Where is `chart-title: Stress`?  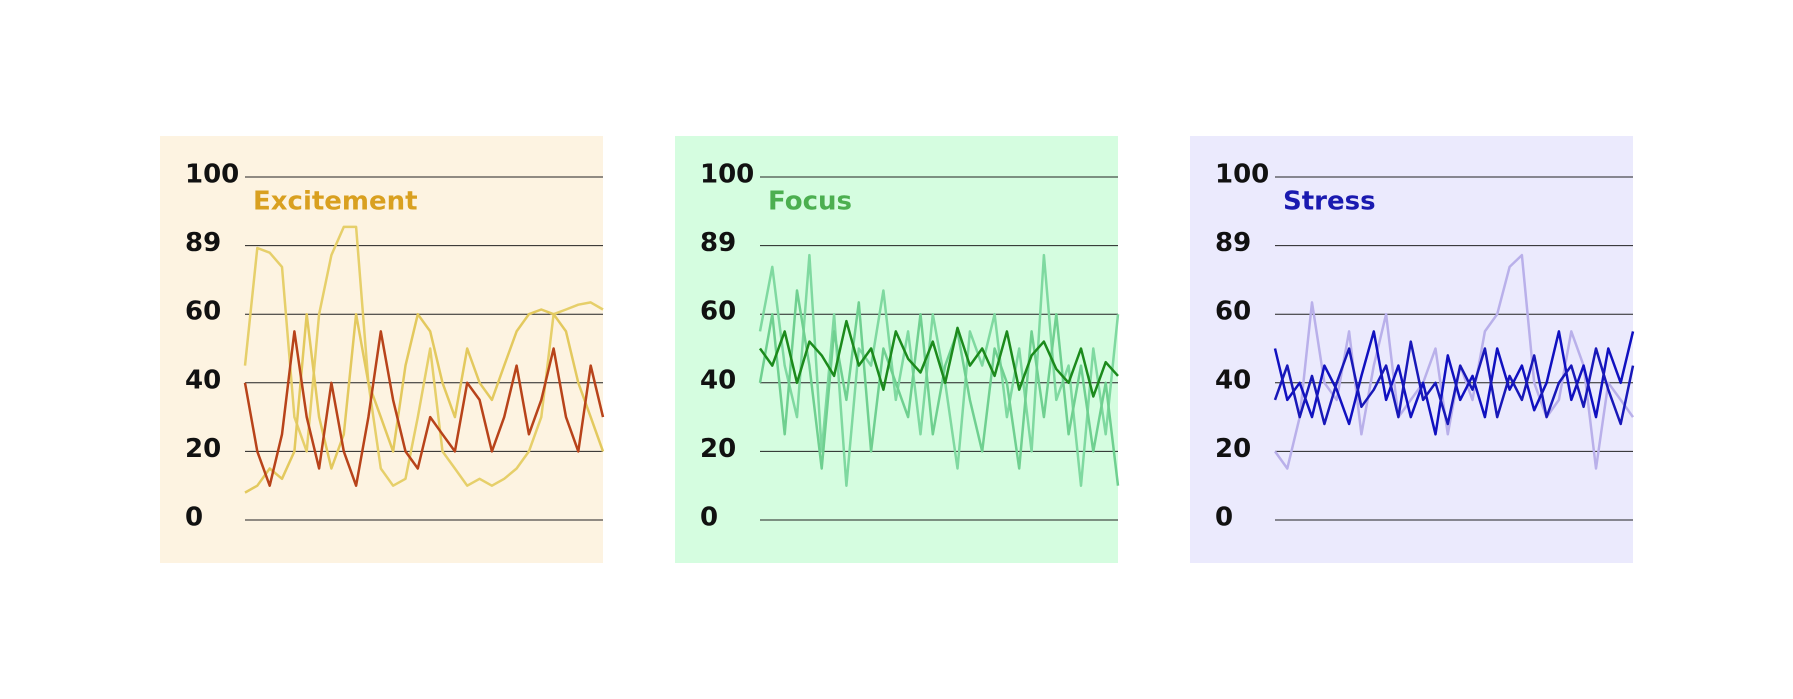
chart-title: Stress is located at coordinates (1329, 202).